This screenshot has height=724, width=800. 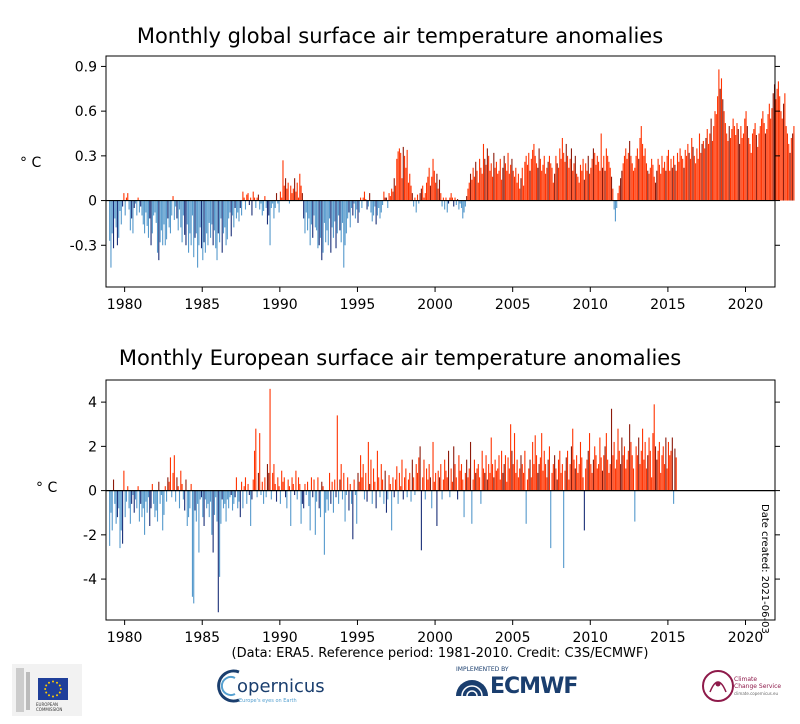 What do you see at coordinates (513, 305) in the screenshot?
I see `global-x-tick-label: 2005` at bounding box center [513, 305].